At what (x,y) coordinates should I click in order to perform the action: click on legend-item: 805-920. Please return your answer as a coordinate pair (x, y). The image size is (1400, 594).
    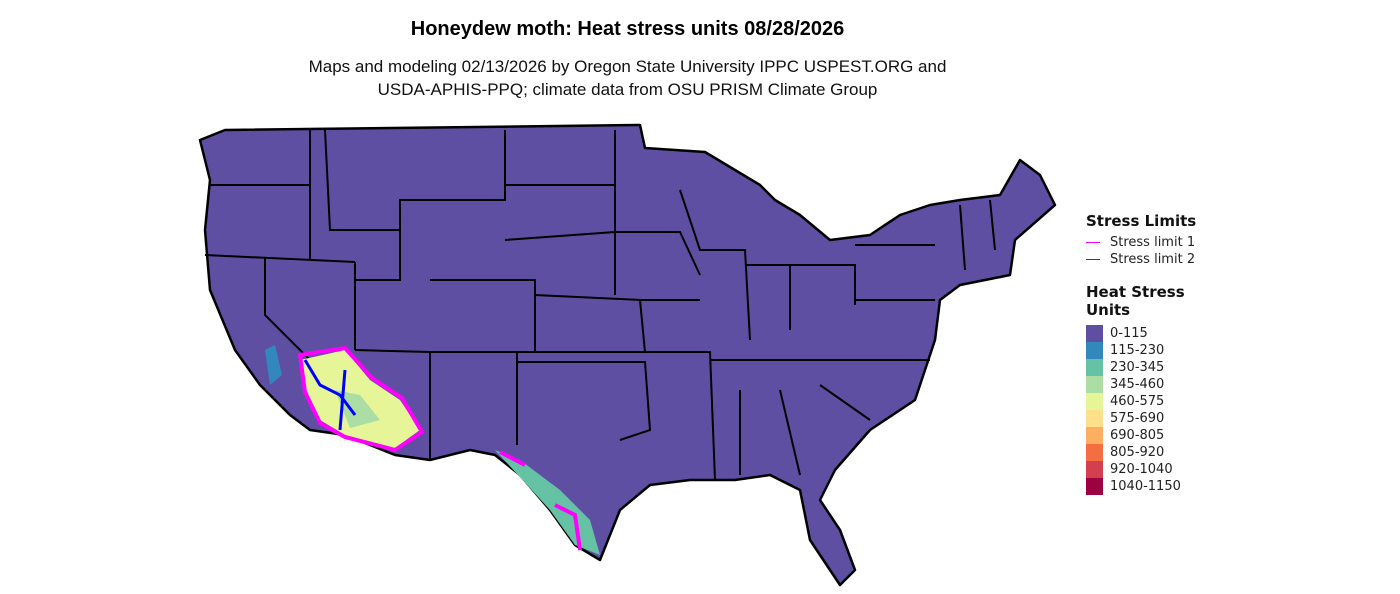
    Looking at the image, I should click on (1135, 452).